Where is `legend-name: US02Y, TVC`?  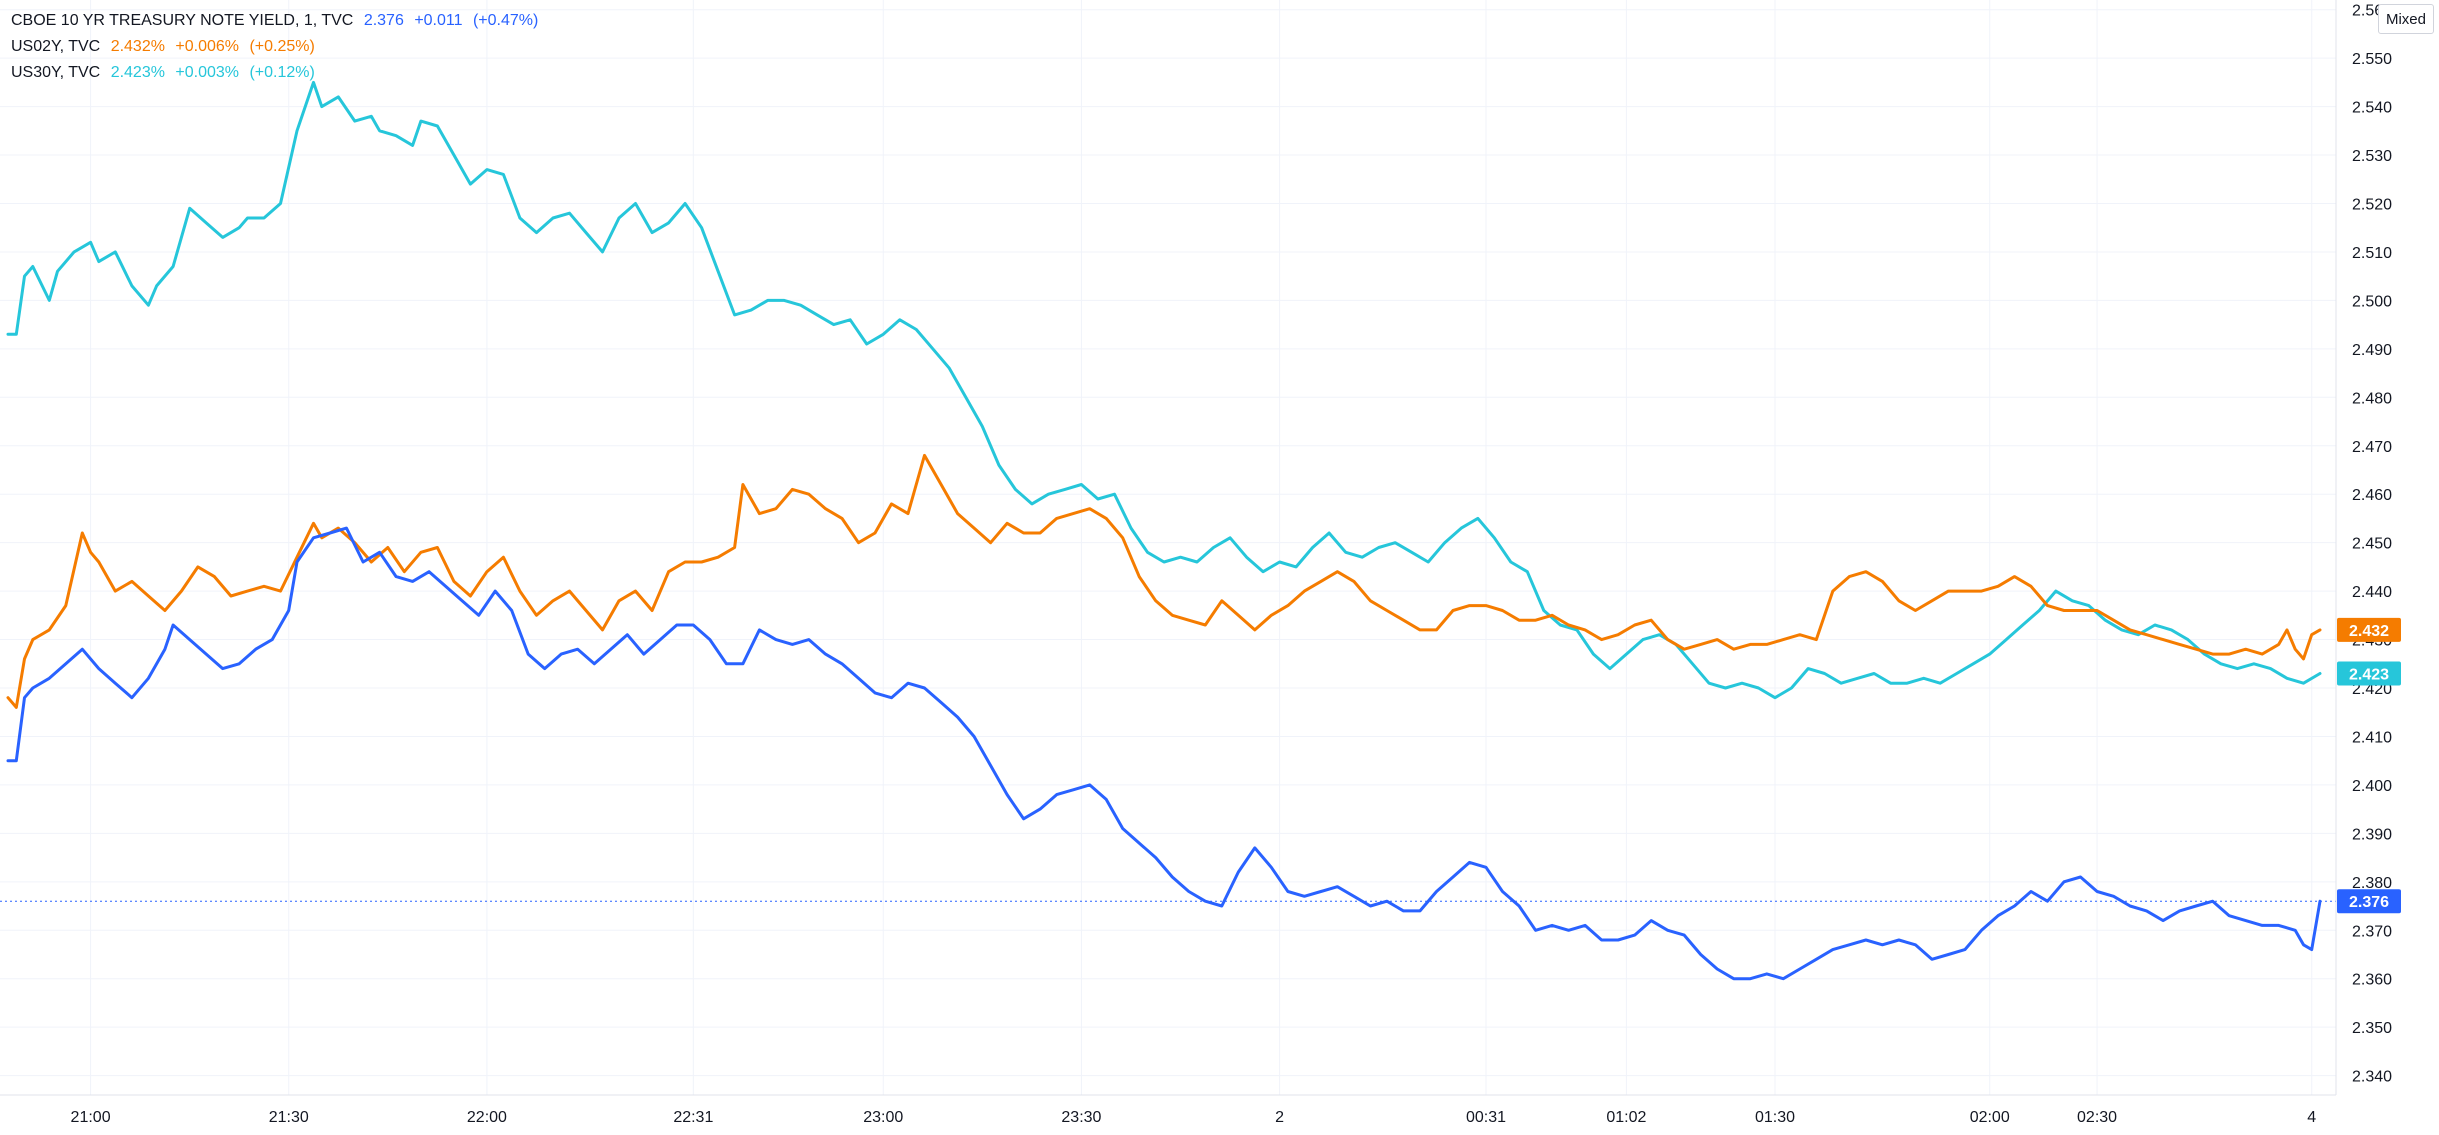 legend-name: US02Y, TVC is located at coordinates (56, 46).